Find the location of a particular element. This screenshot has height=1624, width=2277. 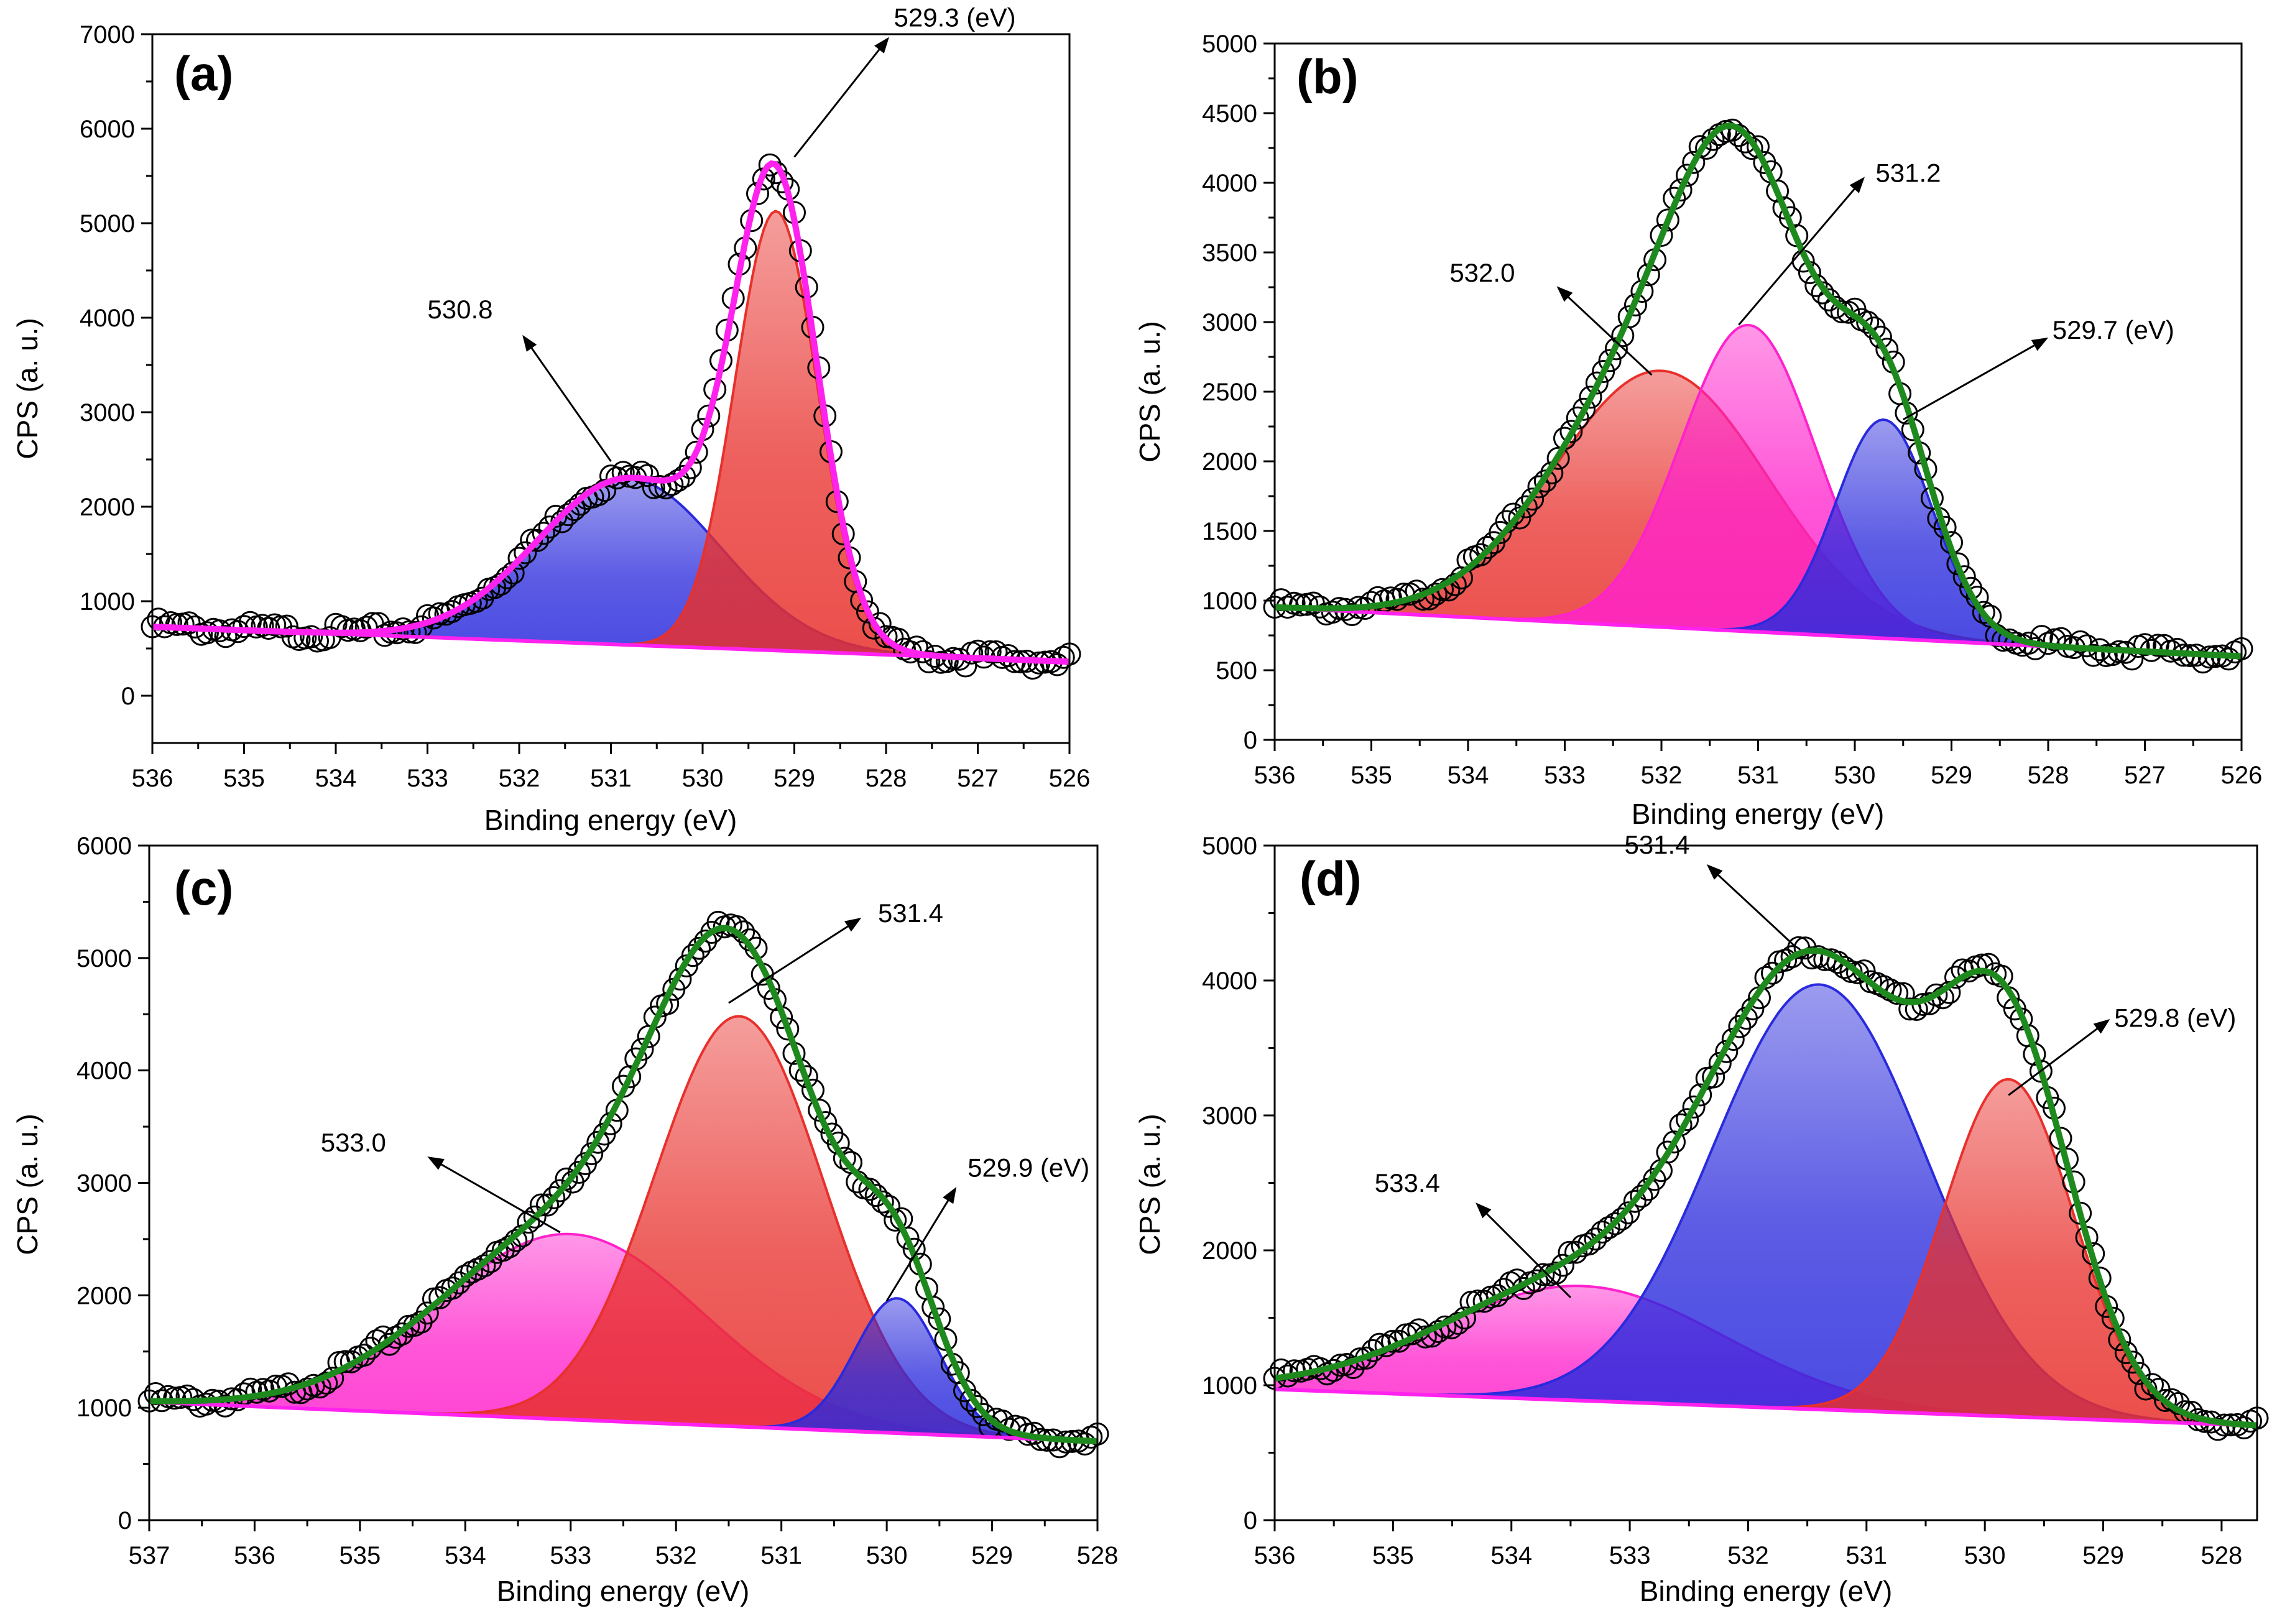

annotation-label: 533.0 is located at coordinates (354, 1142).